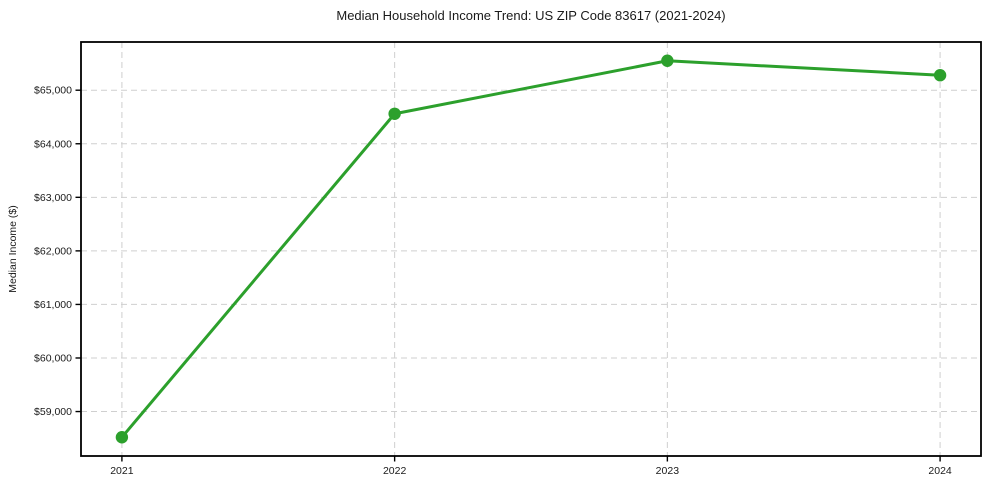 This screenshot has height=490, width=989. I want to click on y-tick-label: $60,000, so click(53, 358).